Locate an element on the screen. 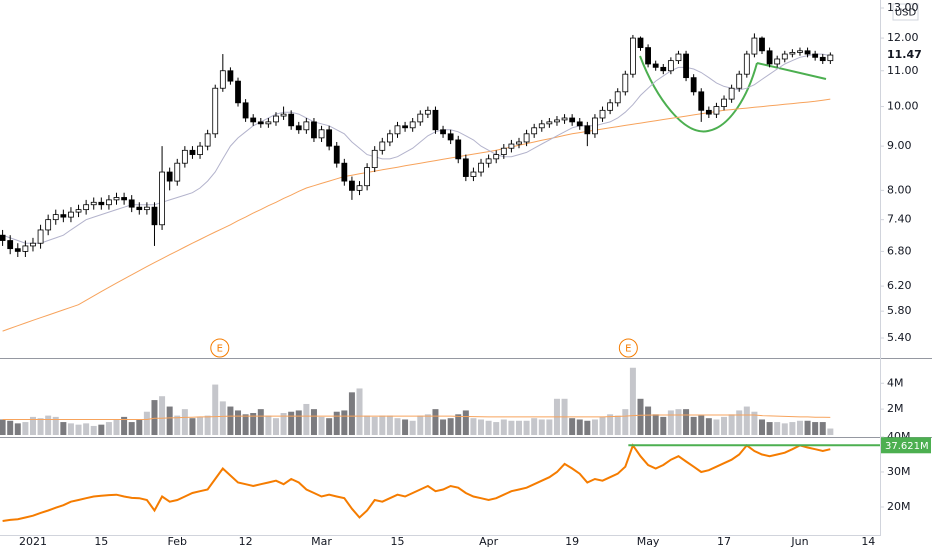 This screenshot has width=932, height=550. x-tick-label: 19 is located at coordinates (572, 541).